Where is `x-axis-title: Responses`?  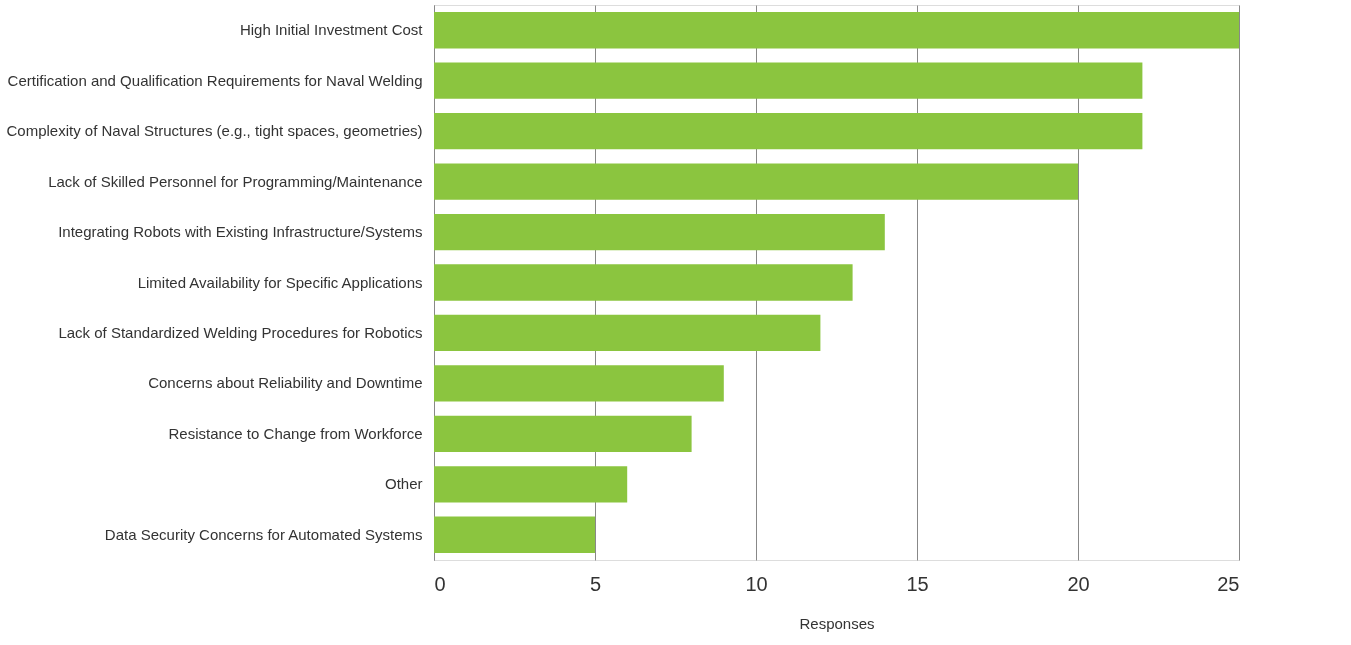
x-axis-title: Responses is located at coordinates (837, 623).